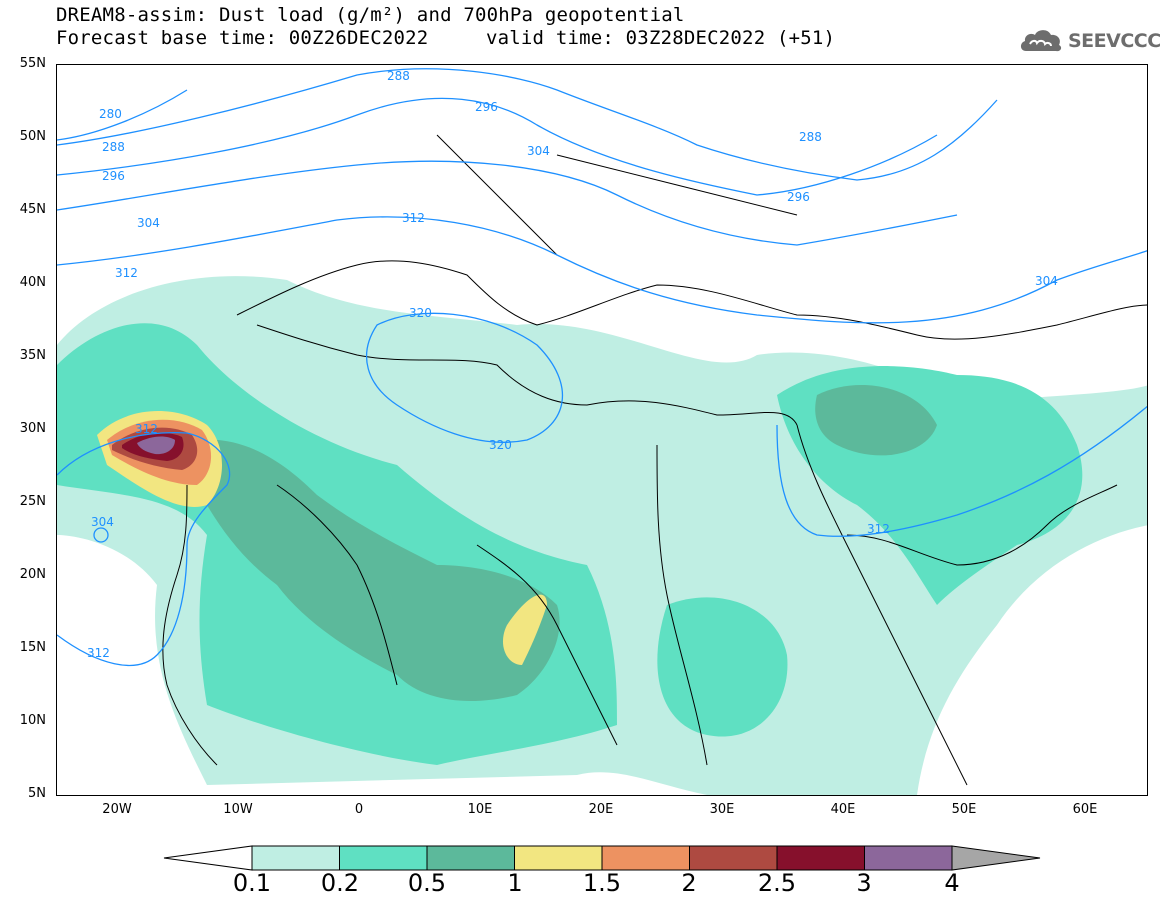  Describe the element at coordinates (427, 883) in the screenshot. I see `colorbar-label-0.5: 0.5` at that location.